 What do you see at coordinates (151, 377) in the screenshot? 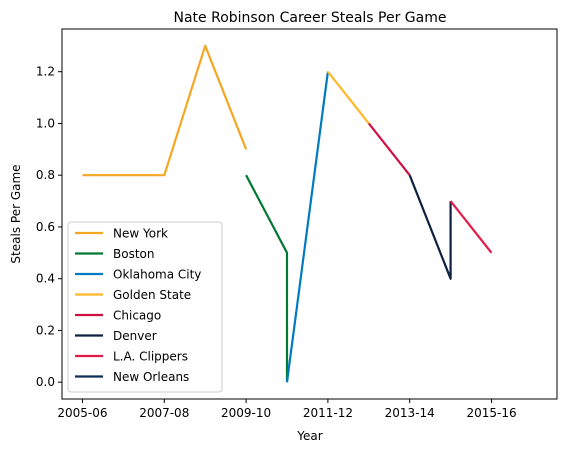
I see `legend-label: New Orleans` at bounding box center [151, 377].